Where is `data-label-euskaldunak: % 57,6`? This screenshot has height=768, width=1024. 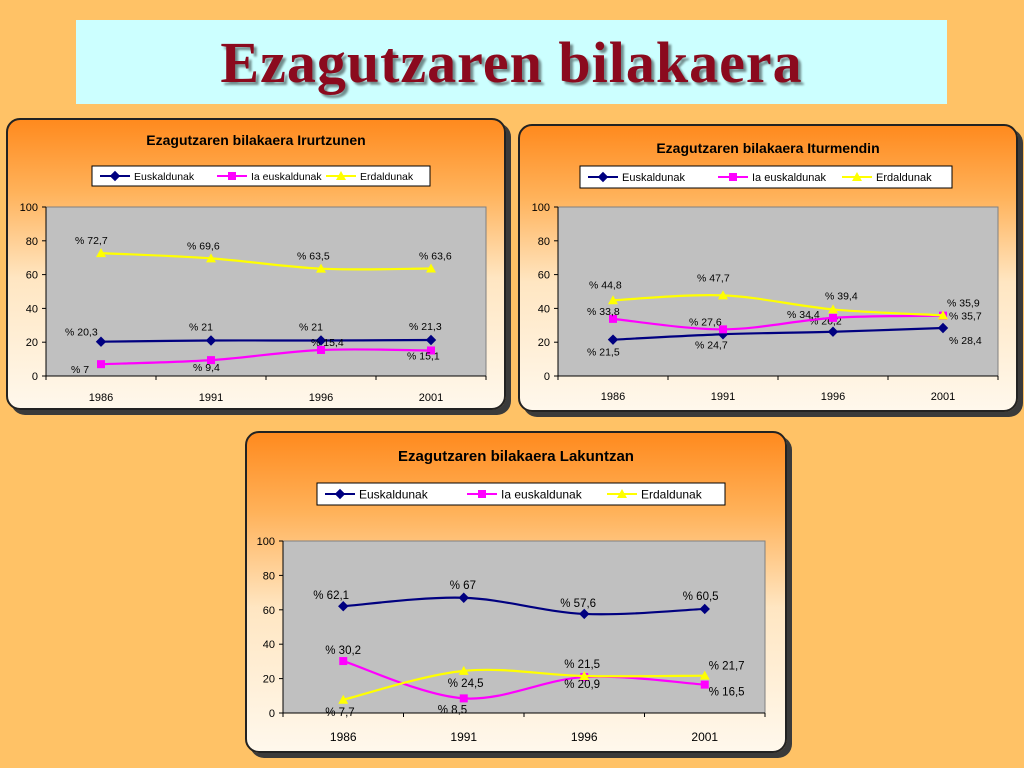 data-label-euskaldunak: % 57,6 is located at coordinates (578, 604).